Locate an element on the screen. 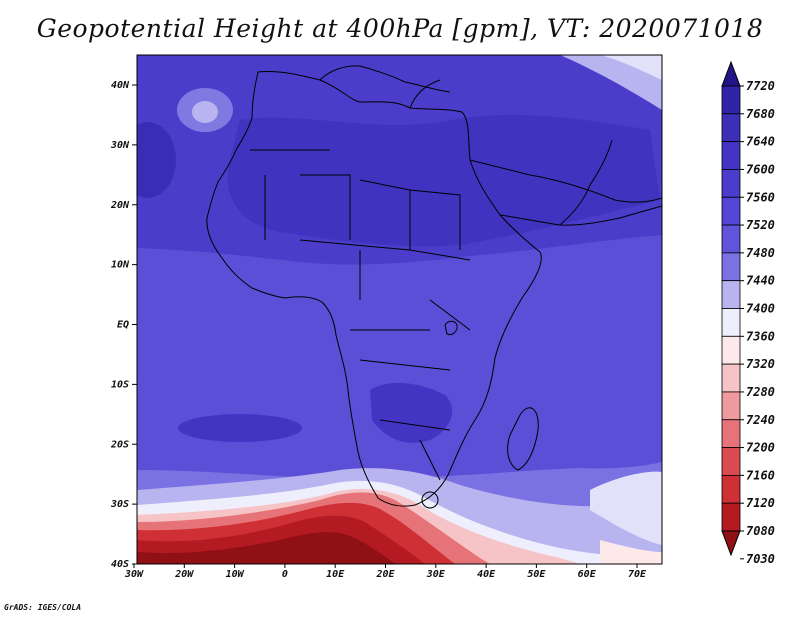 The height and width of the screenshot is (618, 800). colorbar-level-label: 7080 is located at coordinates (760, 531).